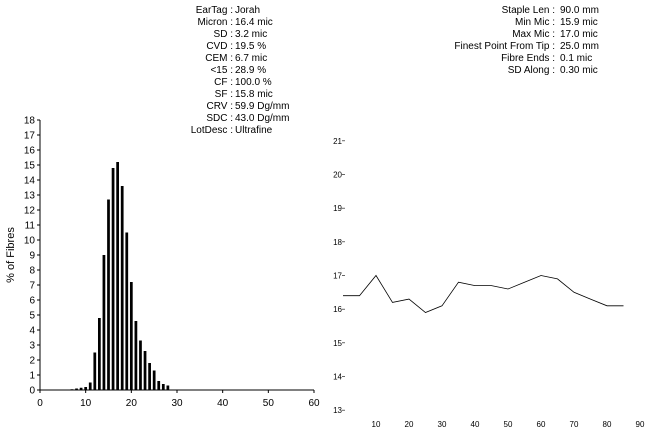 This screenshot has width=650, height=436. Describe the element at coordinates (531, 70) in the screenshot. I see `staple-stat-label: SD Along :` at that location.